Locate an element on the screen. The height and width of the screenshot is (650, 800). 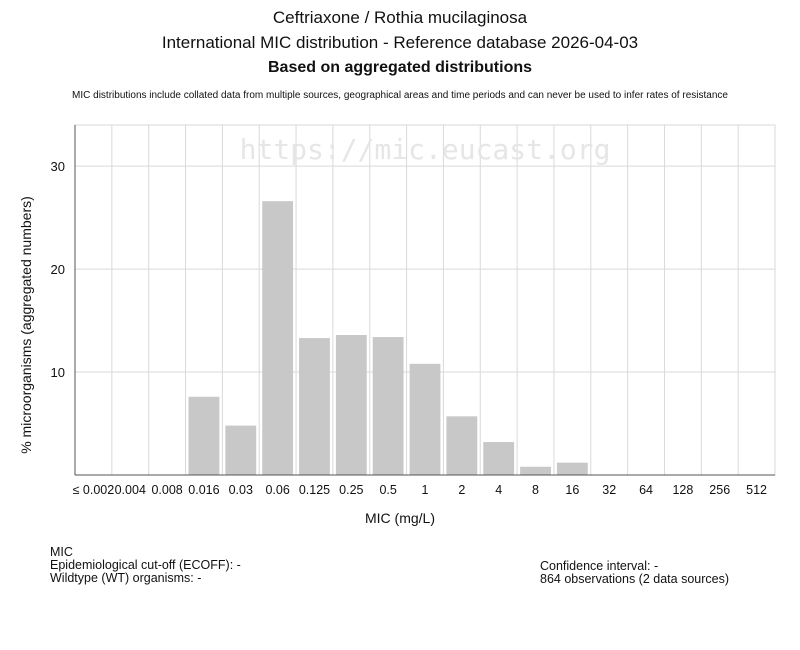
x-tick-label: 2 is located at coordinates (461, 490).